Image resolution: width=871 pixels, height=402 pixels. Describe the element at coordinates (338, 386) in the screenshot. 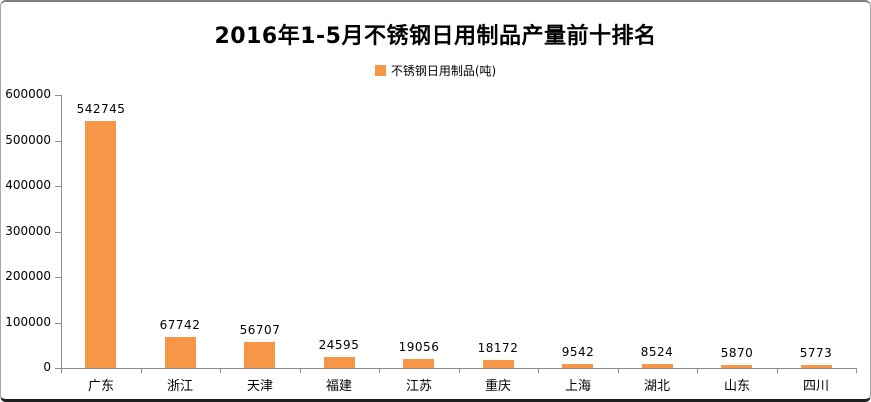

I see `x-category-label: 福建` at that location.